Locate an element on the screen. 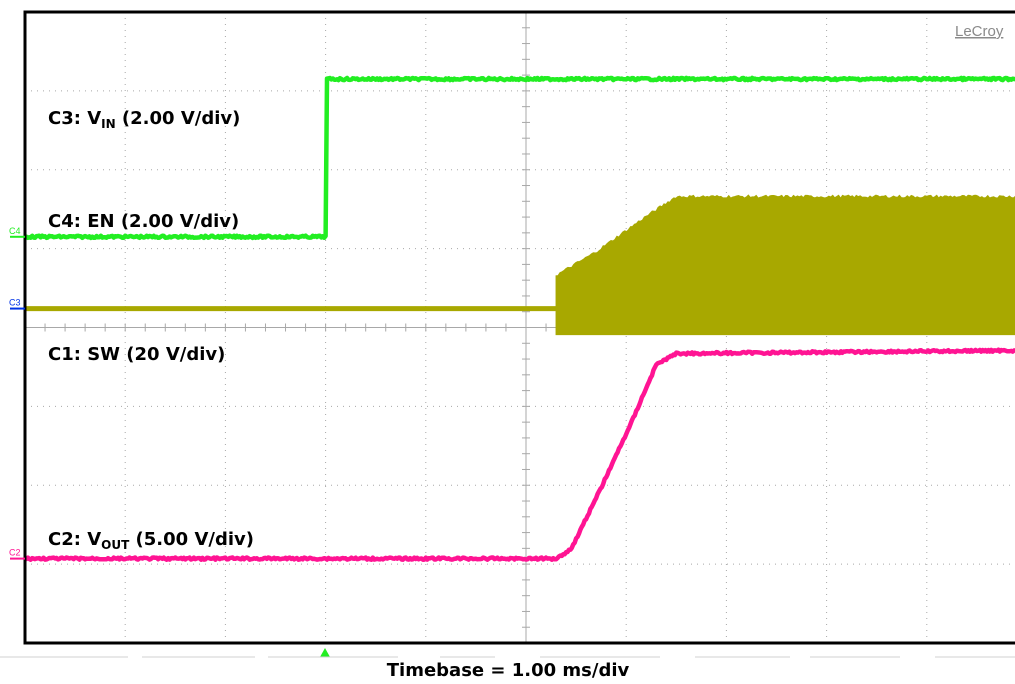 This screenshot has height=684, width=1015. trace-label-subscript: OUT is located at coordinates (115, 545).